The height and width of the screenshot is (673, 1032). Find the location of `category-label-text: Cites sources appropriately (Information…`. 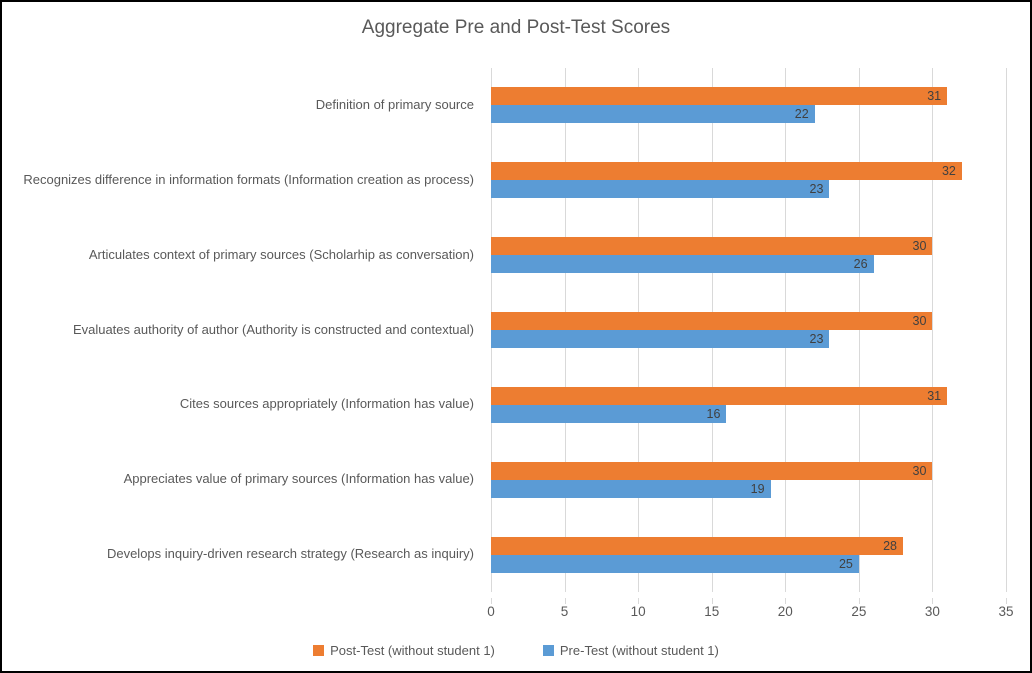

category-label-text: Cites sources appropriately (Information… is located at coordinates (326, 404).